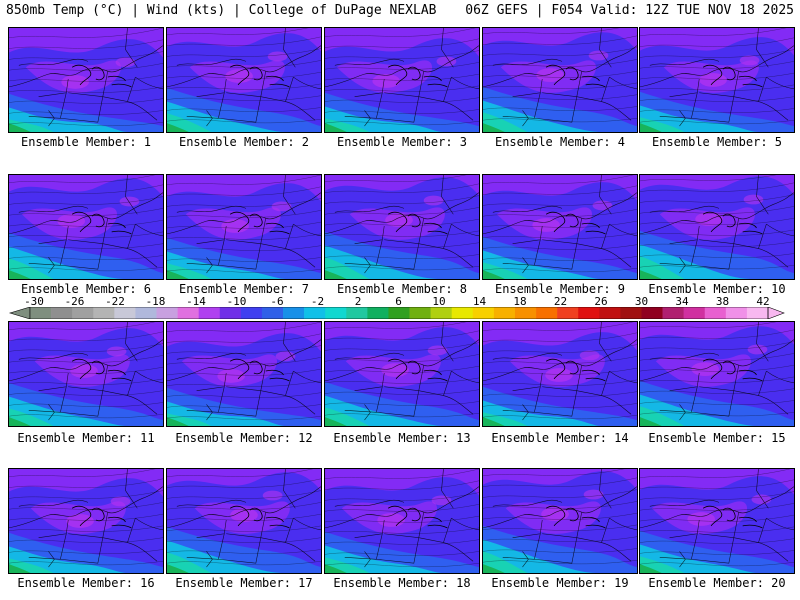  What do you see at coordinates (244, 289) in the screenshot?
I see `ensemble-member-label: Ensemble Member: 7` at bounding box center [244, 289].